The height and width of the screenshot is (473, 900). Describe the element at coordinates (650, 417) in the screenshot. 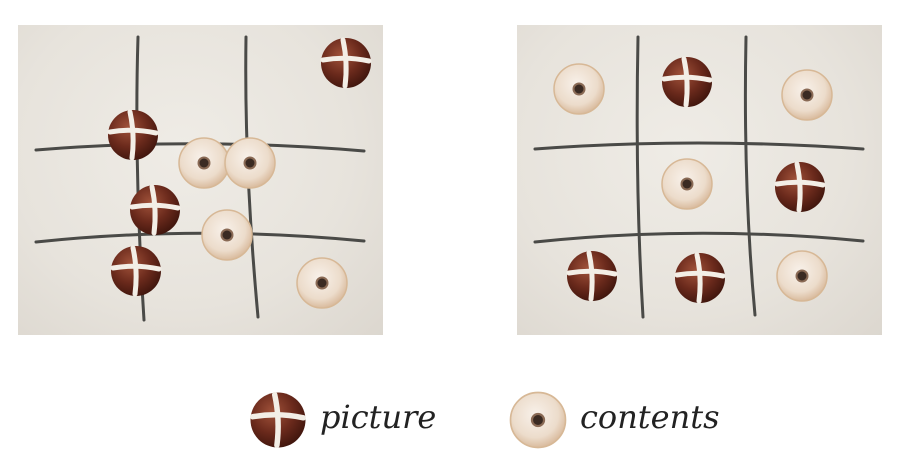

I see `legend-label-contents: contents` at that location.